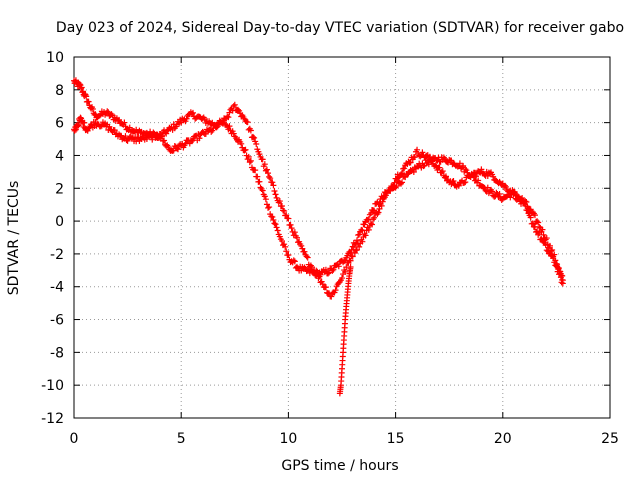  I want to click on y-tick-label: -4, so click(57, 288).